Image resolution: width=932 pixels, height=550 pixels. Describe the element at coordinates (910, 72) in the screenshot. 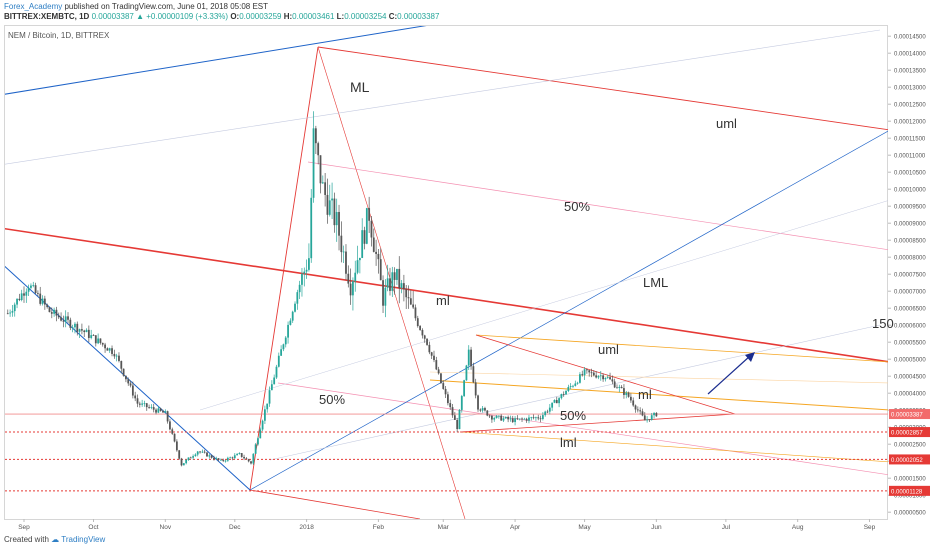

I see `y-tick-label: 0.00013500` at that location.